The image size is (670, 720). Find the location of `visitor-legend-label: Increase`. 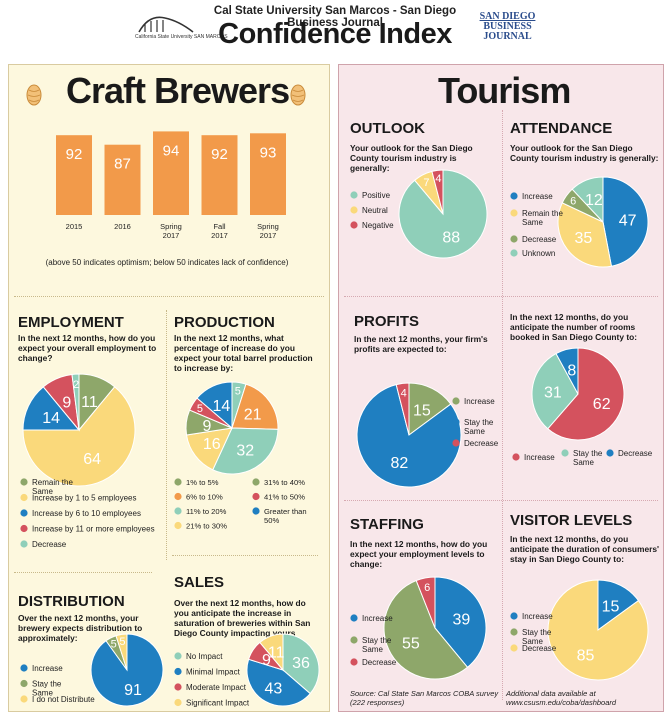

visitor-legend-label: Increase is located at coordinates (537, 616).